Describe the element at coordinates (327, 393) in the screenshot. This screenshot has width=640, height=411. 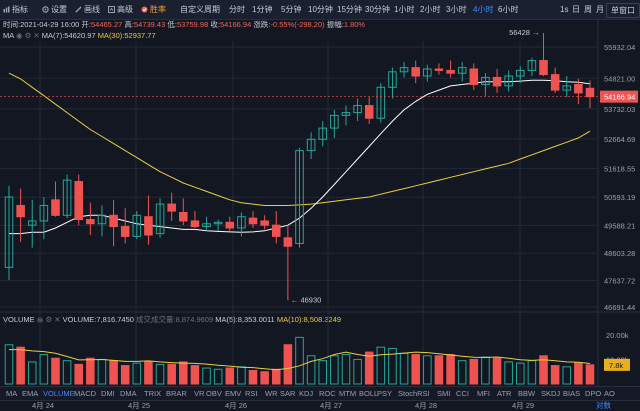
I see `indicator-tab-roc: ROC` at that location.